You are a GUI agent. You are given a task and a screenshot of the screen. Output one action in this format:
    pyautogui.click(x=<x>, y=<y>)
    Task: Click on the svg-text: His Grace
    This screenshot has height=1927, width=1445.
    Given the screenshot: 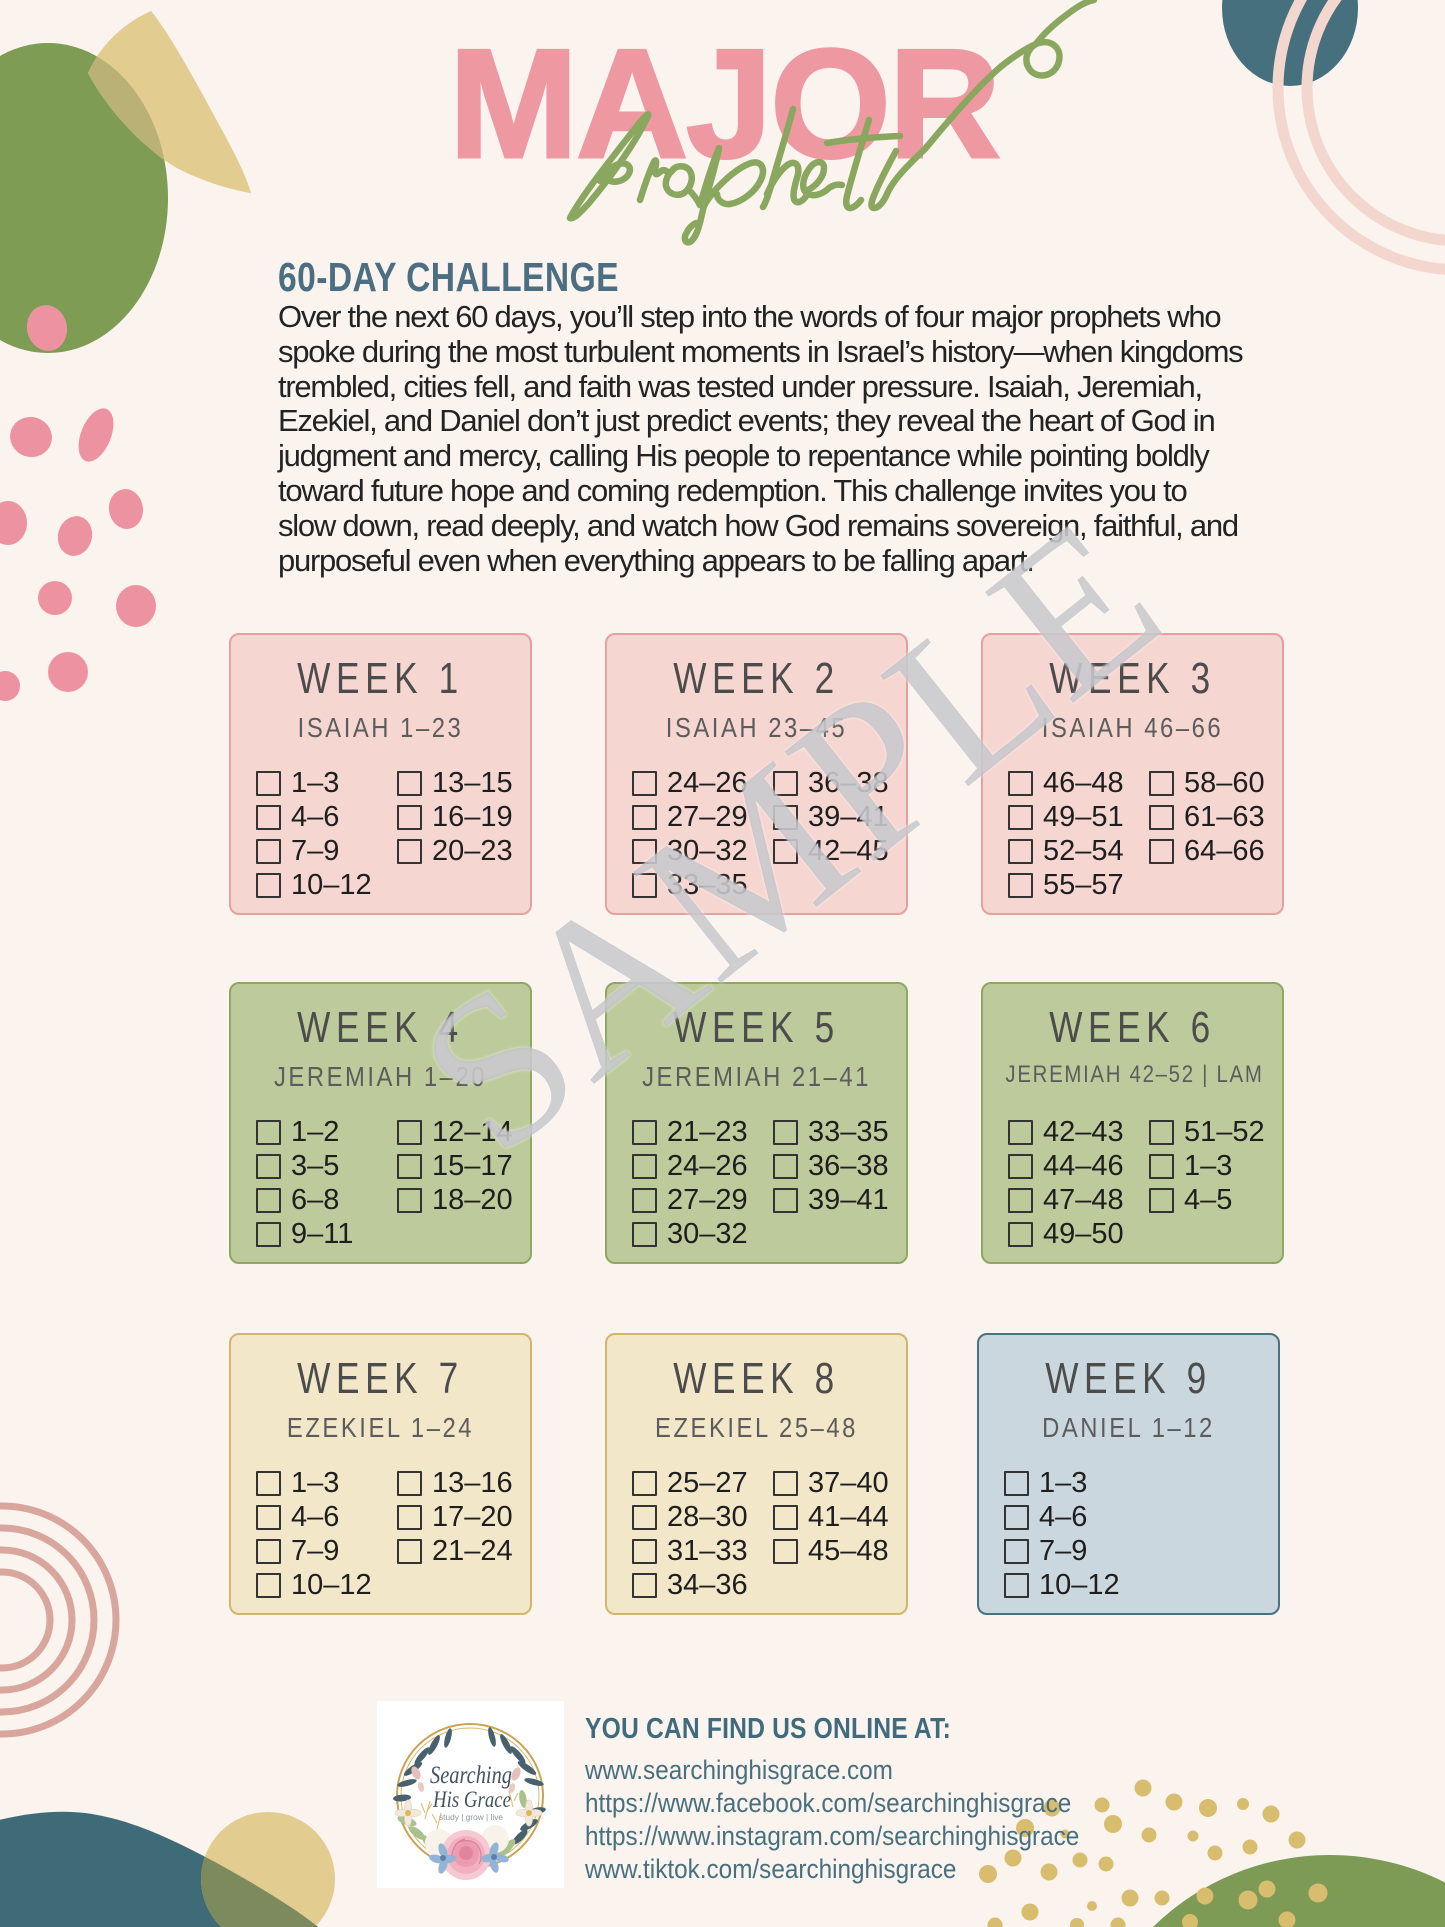 What is the action you would take?
    pyautogui.click(x=471, y=1799)
    